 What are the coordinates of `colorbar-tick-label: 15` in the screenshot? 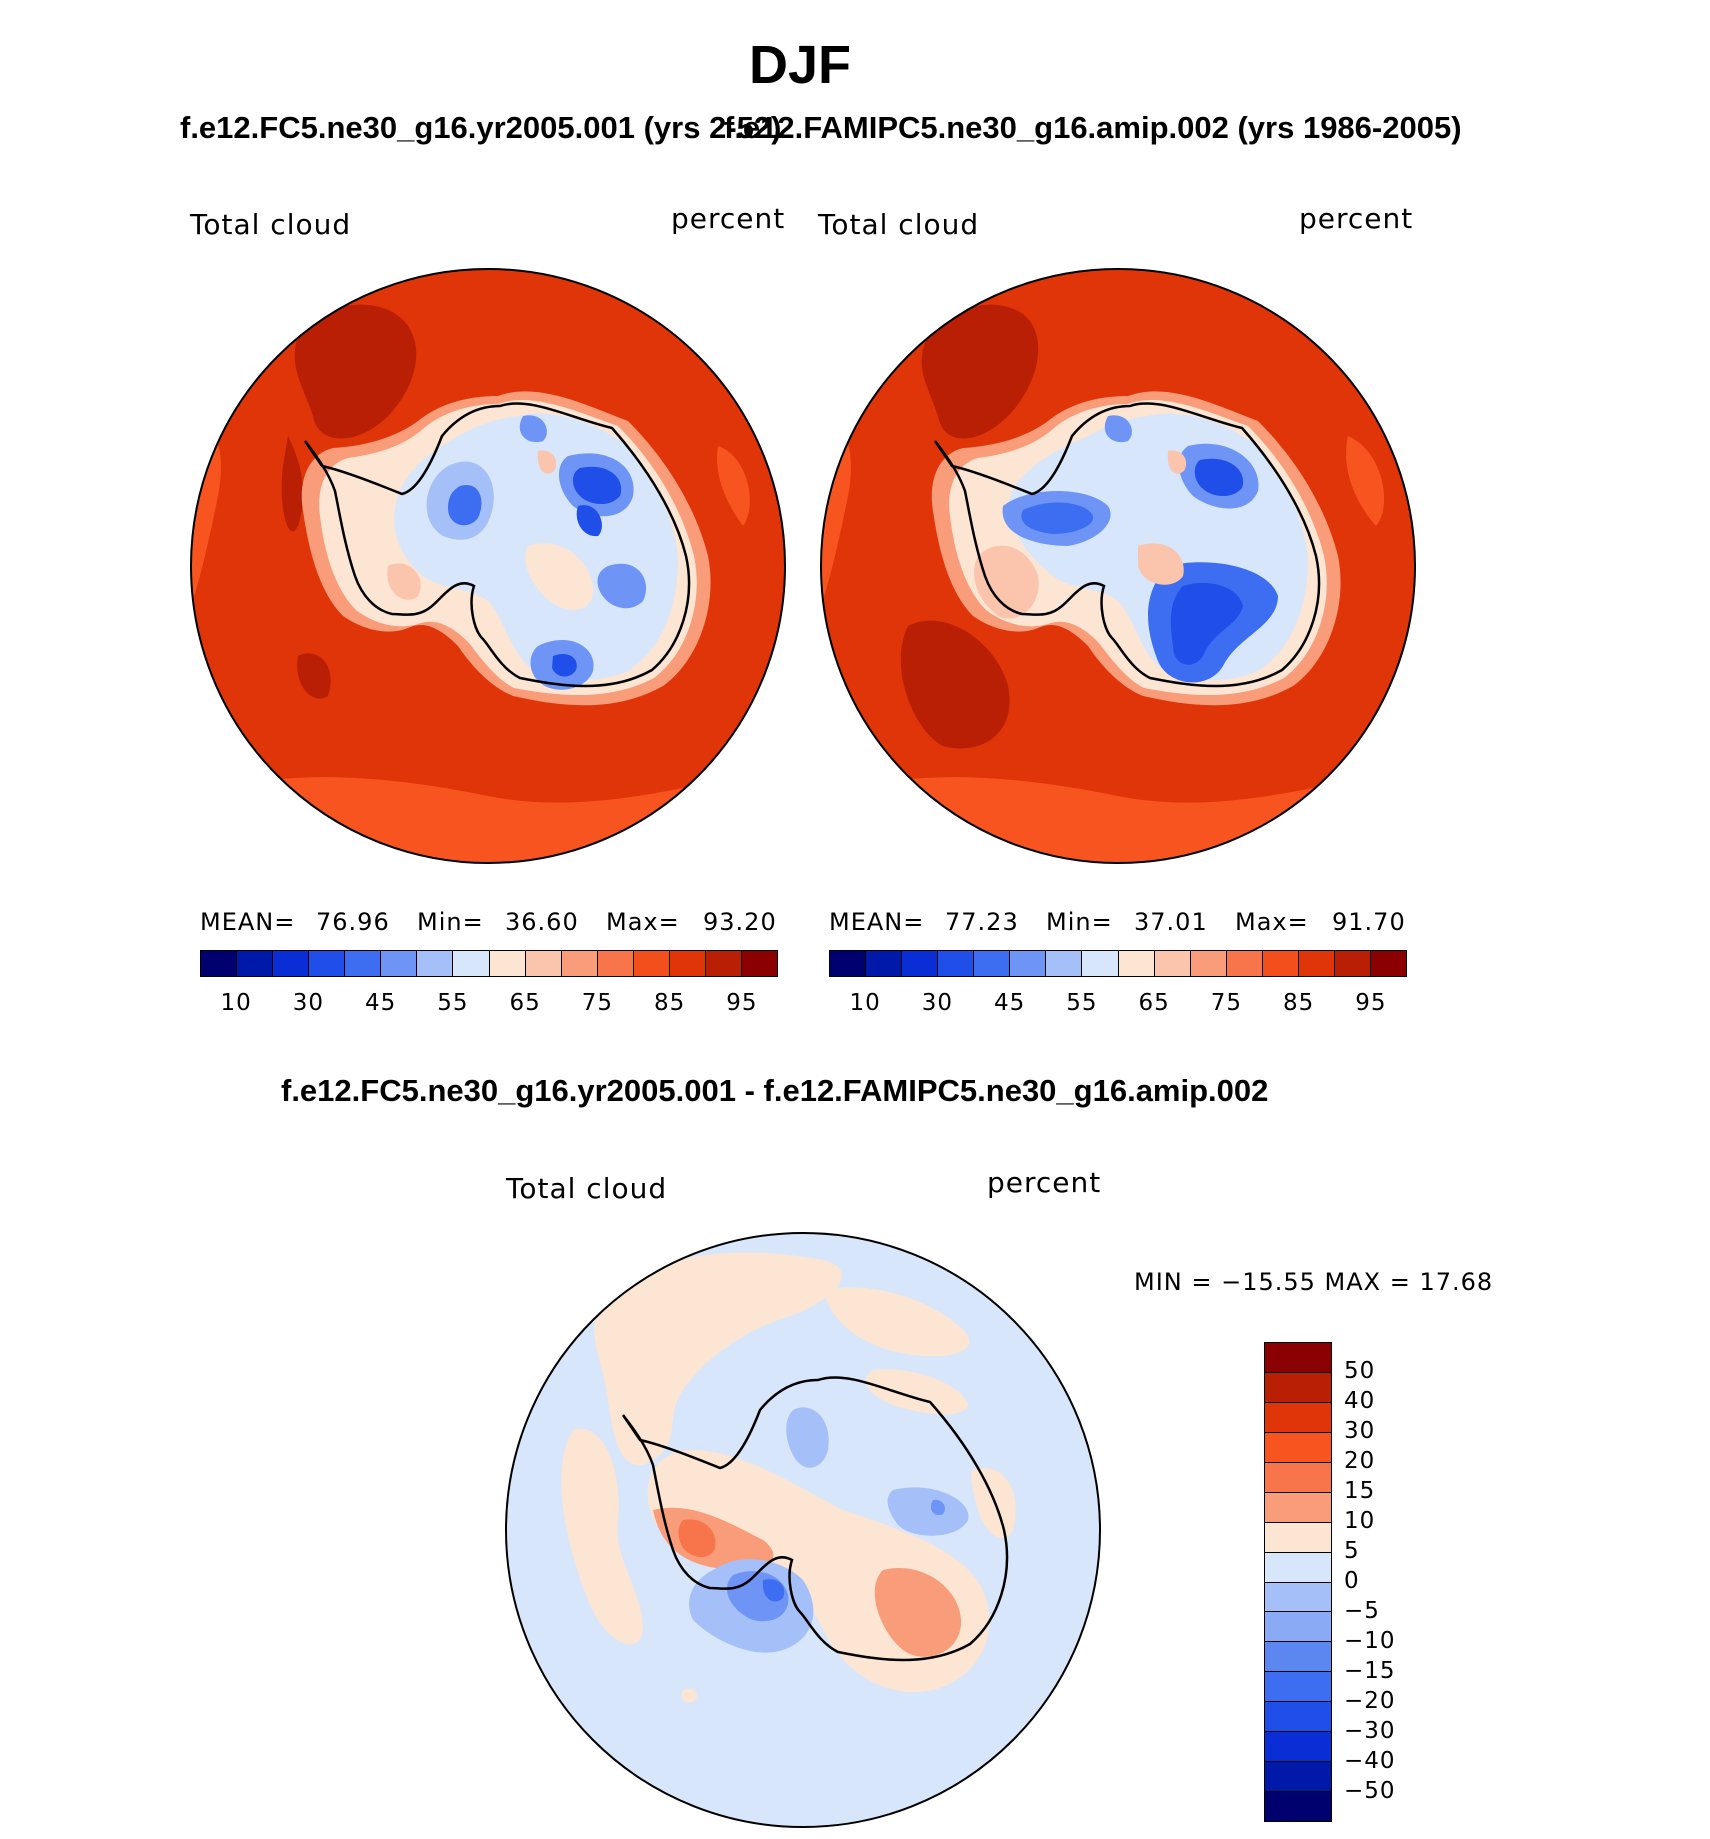 It's located at (1360, 1491).